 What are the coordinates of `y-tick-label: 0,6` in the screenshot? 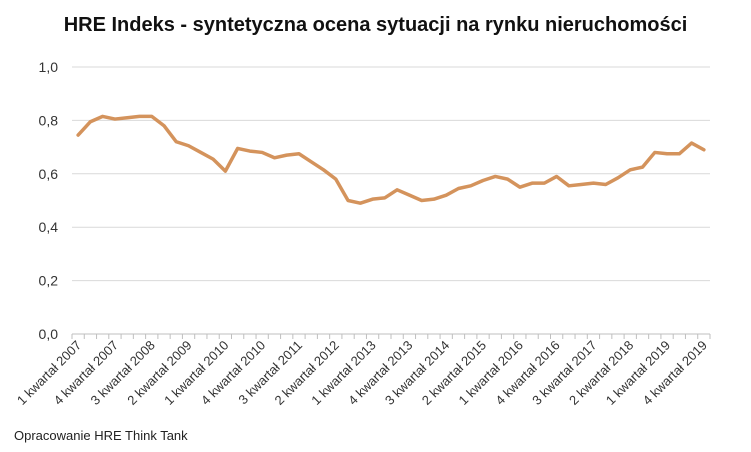 It's located at (49, 174).